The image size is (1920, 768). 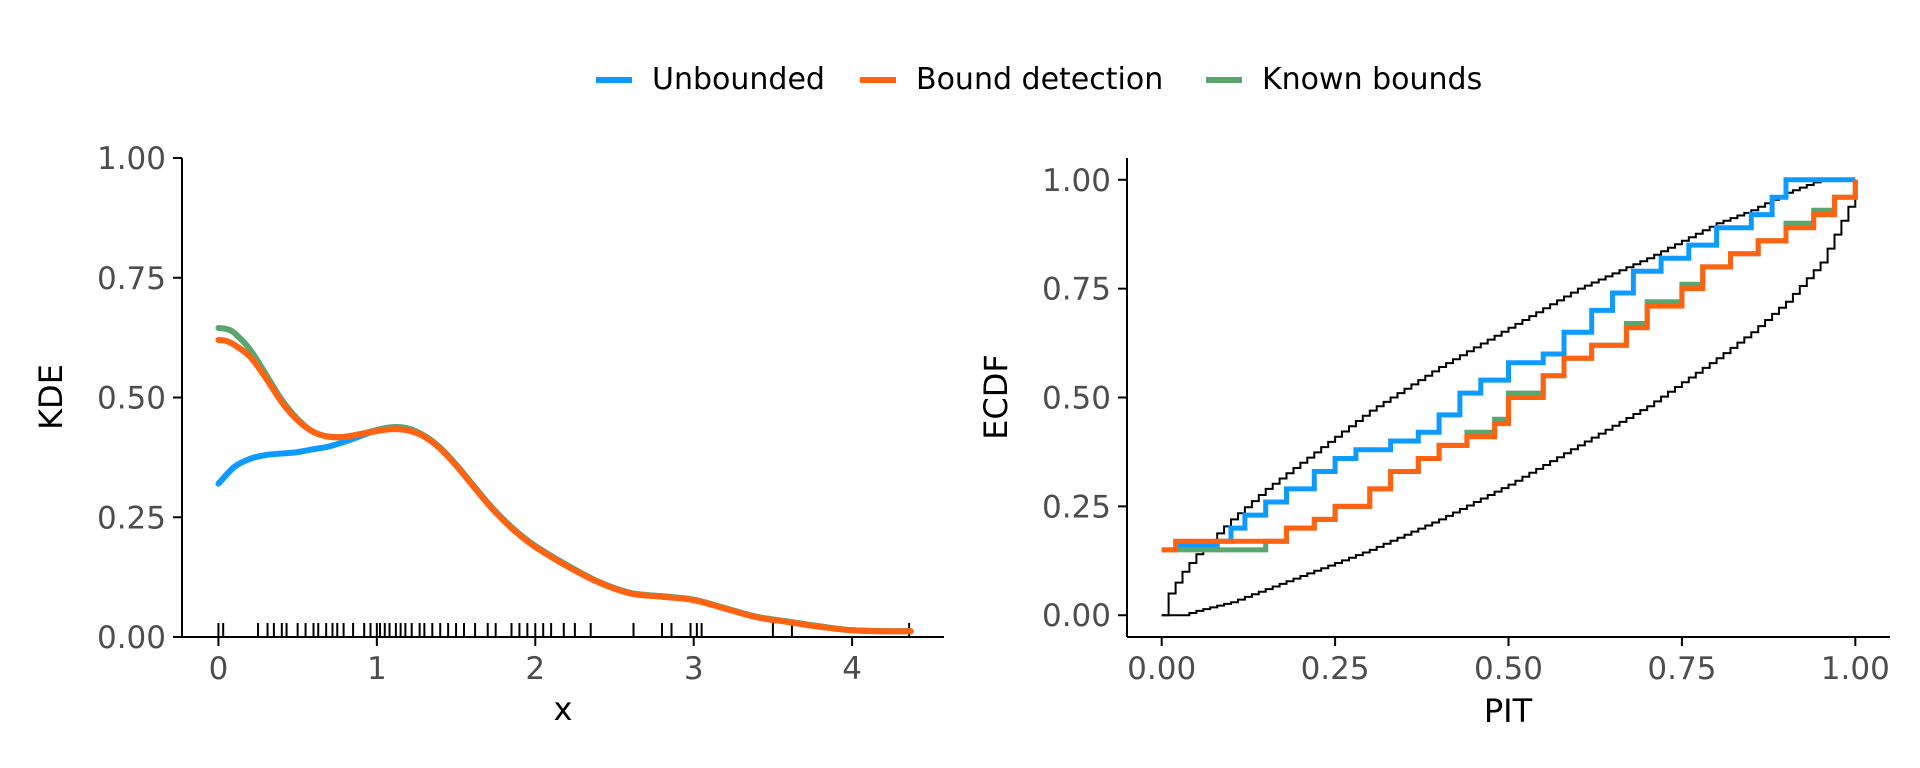 What do you see at coordinates (51, 397) in the screenshot?
I see `kde-y-axis-label: KDE` at bounding box center [51, 397].